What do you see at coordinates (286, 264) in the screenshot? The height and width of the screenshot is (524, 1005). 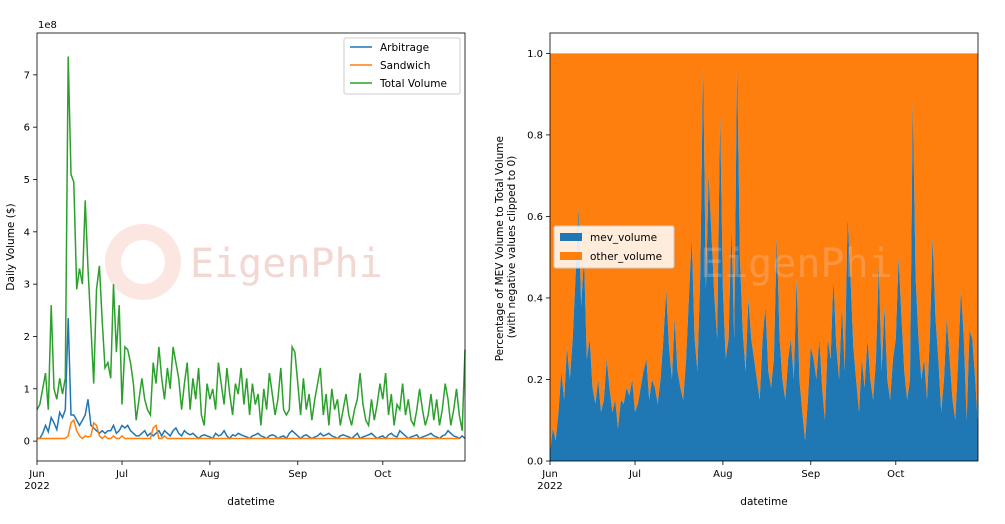 I see `watermark-text: EigenPhi` at bounding box center [286, 264].